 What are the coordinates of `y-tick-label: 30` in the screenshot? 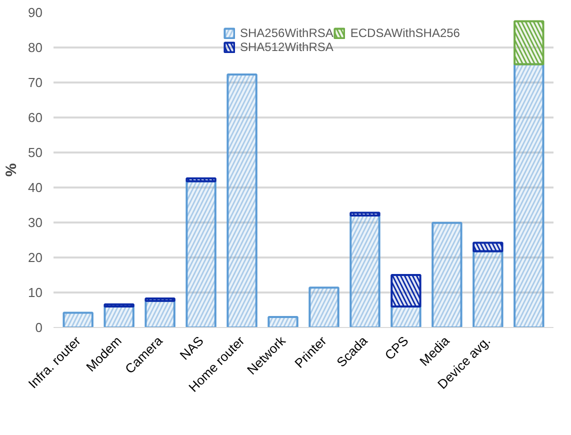 It's located at (35, 222).